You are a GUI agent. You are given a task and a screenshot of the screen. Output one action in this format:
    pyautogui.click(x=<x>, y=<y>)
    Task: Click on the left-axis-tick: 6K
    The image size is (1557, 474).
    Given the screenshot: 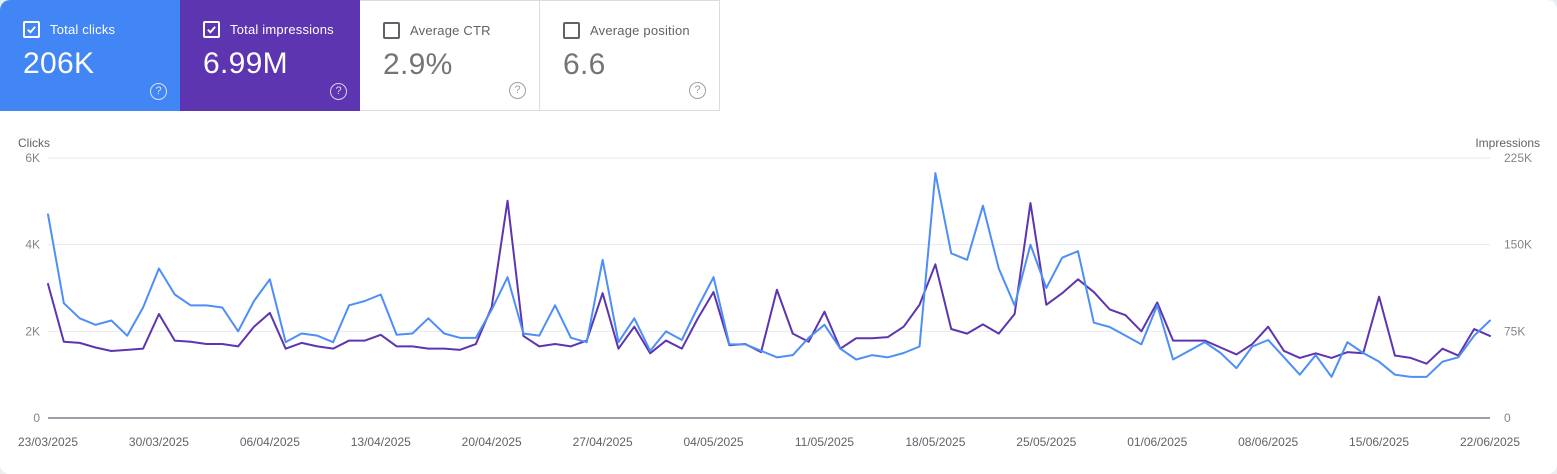 What is the action you would take?
    pyautogui.click(x=32, y=158)
    